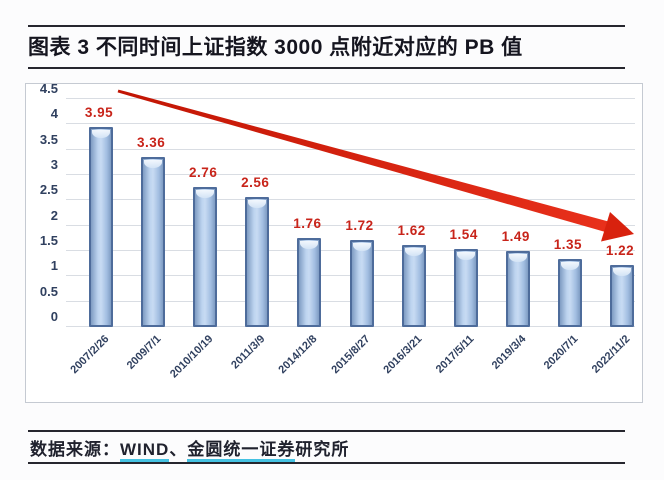 The width and height of the screenshot is (664, 480). I want to click on data-source-note: 数据来源：WIND、金圆统一证券研究所, so click(330, 448).